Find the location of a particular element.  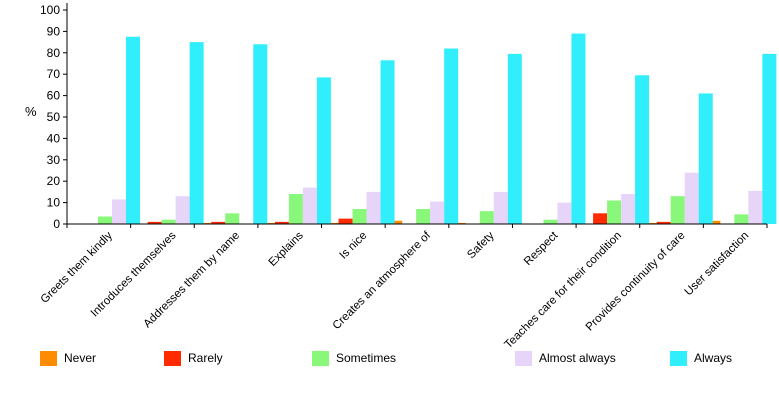

x-category-label: User satisfaction is located at coordinates (717, 264).